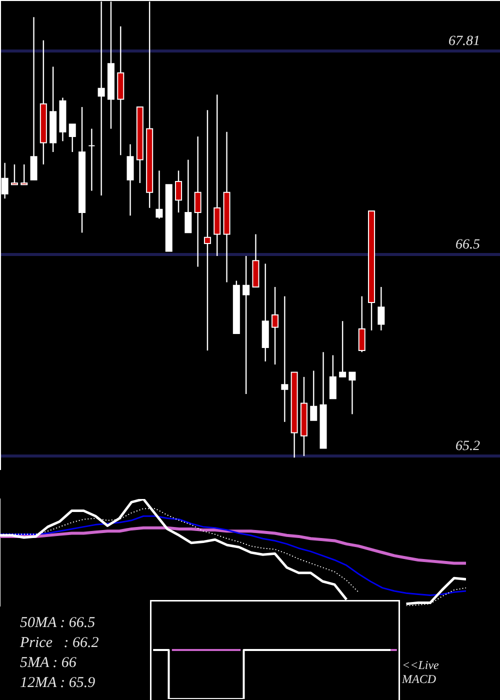 The image size is (500, 700). Describe the element at coordinates (468, 446) in the screenshot. I see `y-tick-label: 65.2` at that location.